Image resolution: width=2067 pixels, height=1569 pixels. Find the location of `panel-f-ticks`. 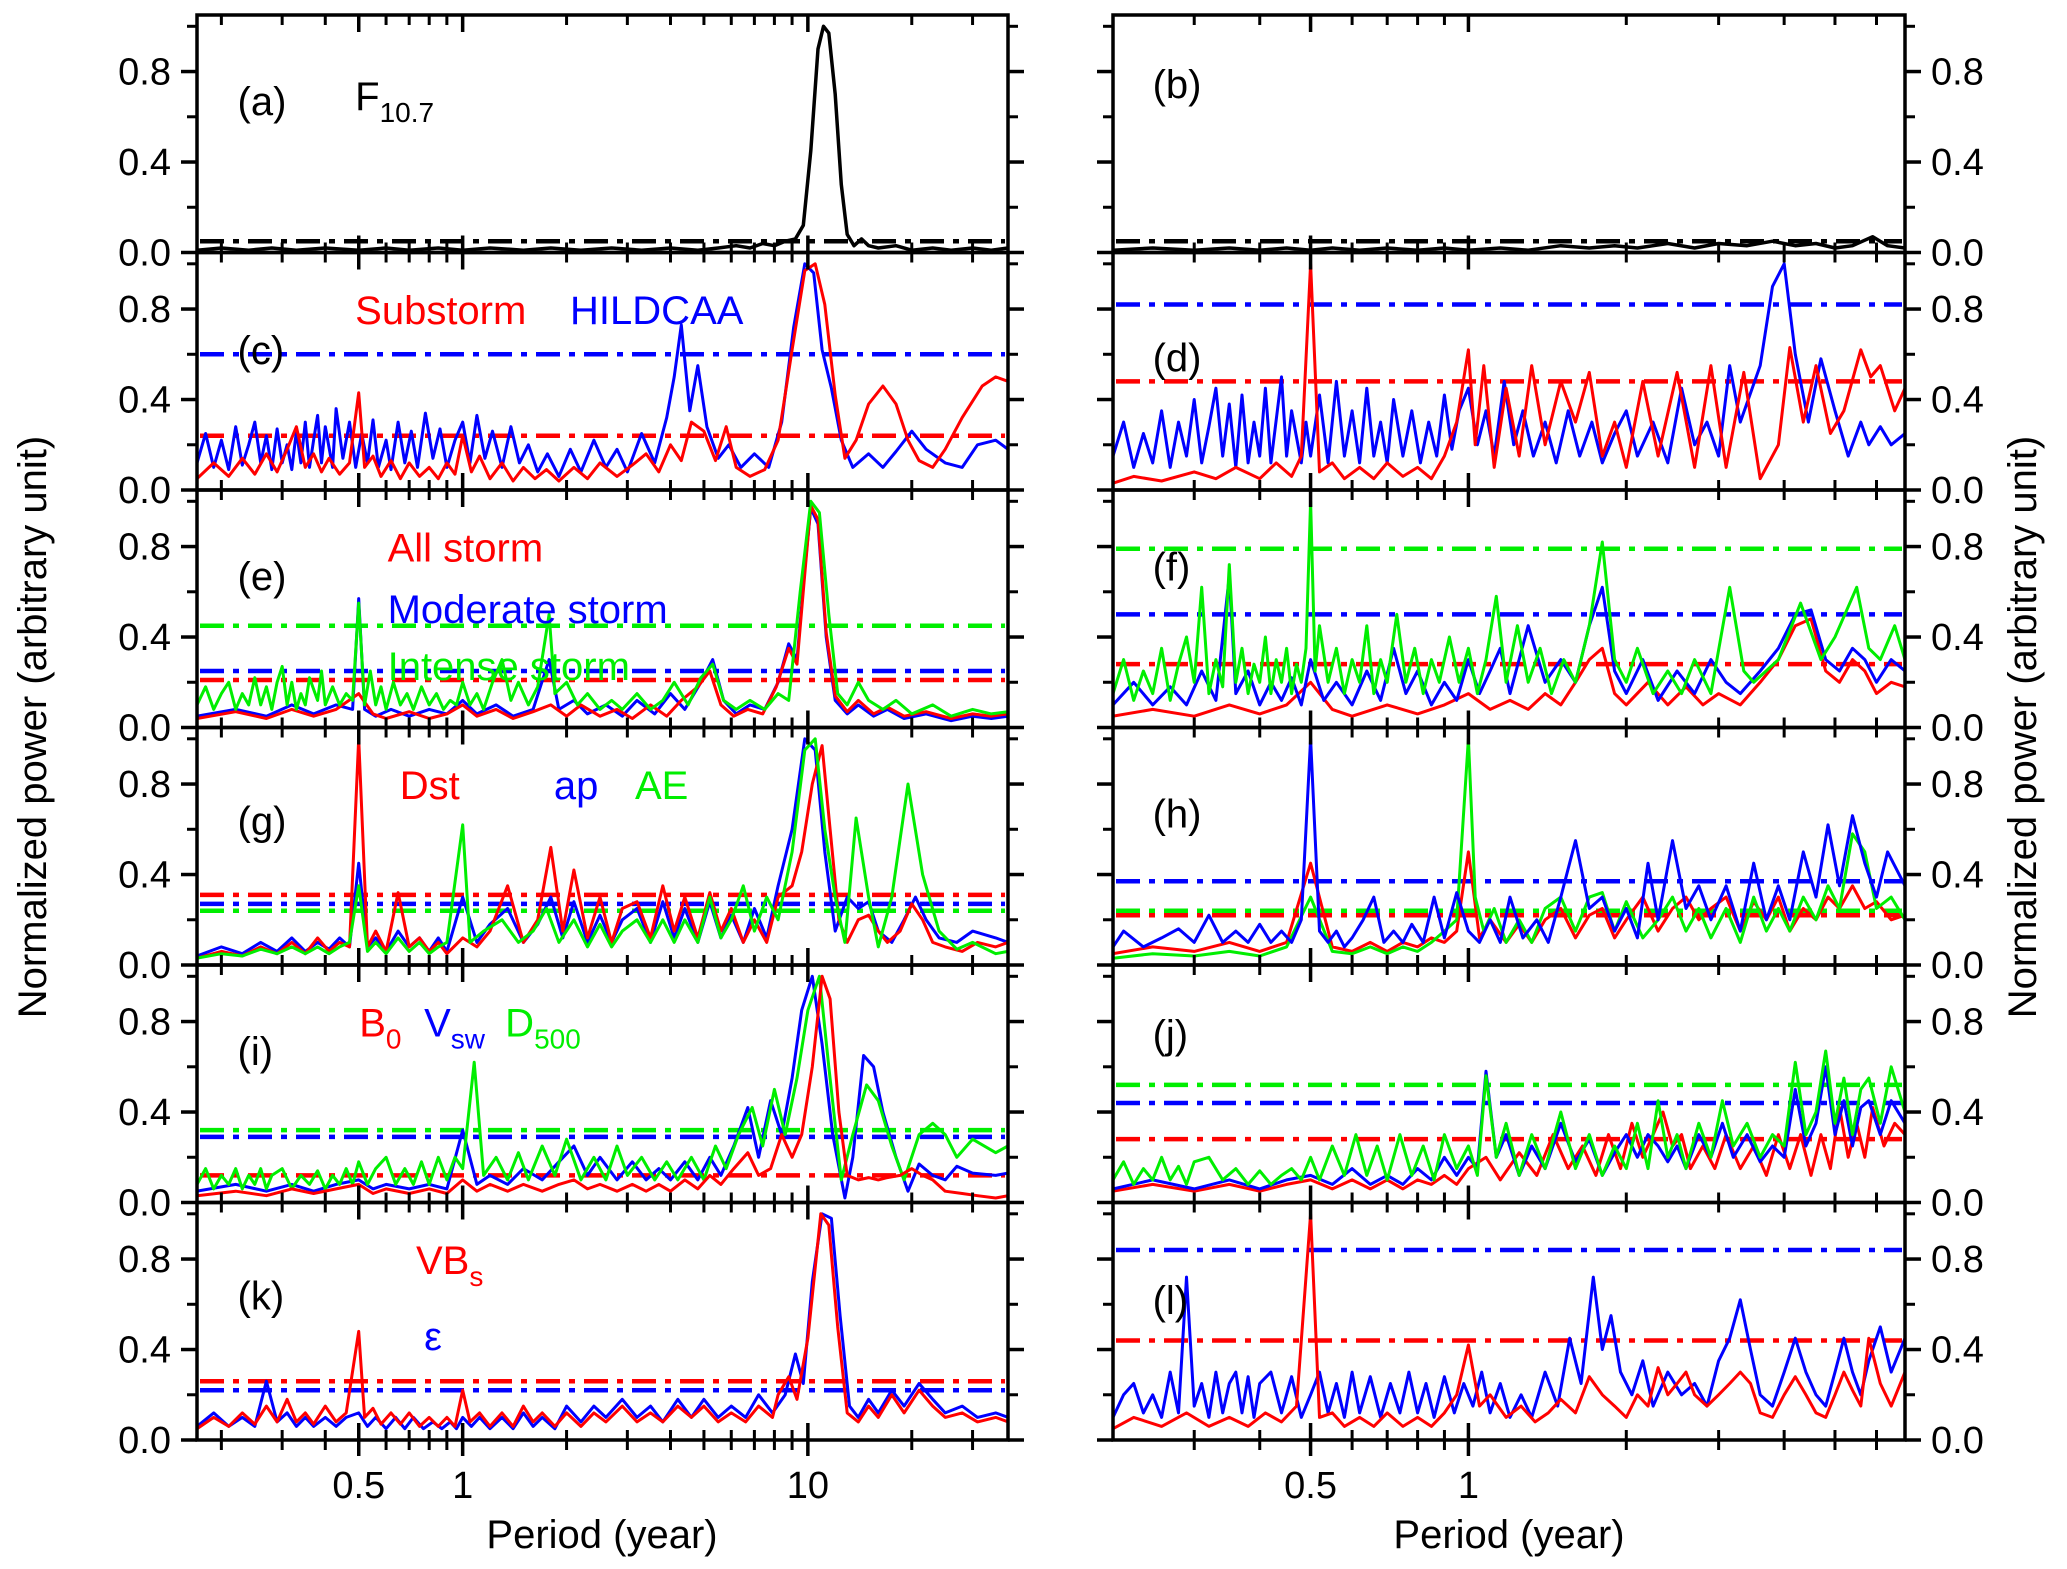

panel-f-ticks is located at coordinates (1509, 610).